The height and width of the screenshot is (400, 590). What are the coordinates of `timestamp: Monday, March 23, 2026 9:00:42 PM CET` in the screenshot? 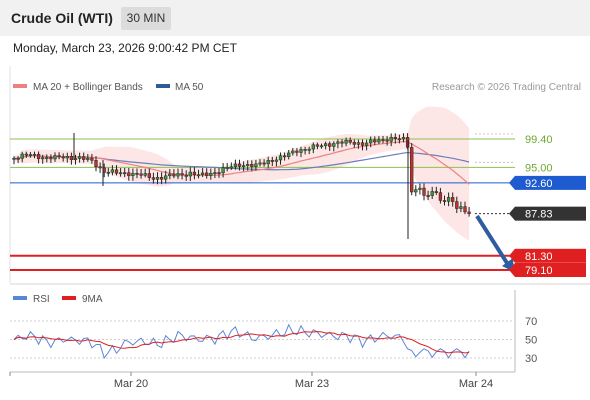 It's located at (125, 48).